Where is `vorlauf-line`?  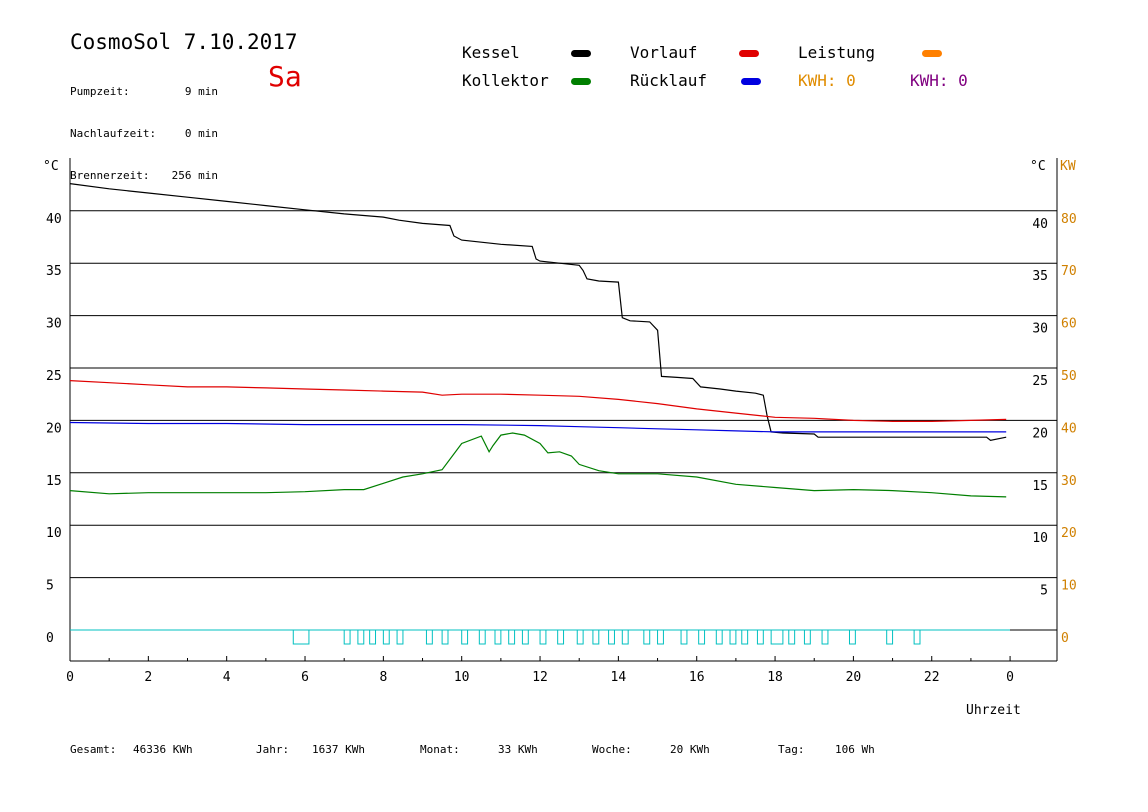
vorlauf-line is located at coordinates (538, 401).